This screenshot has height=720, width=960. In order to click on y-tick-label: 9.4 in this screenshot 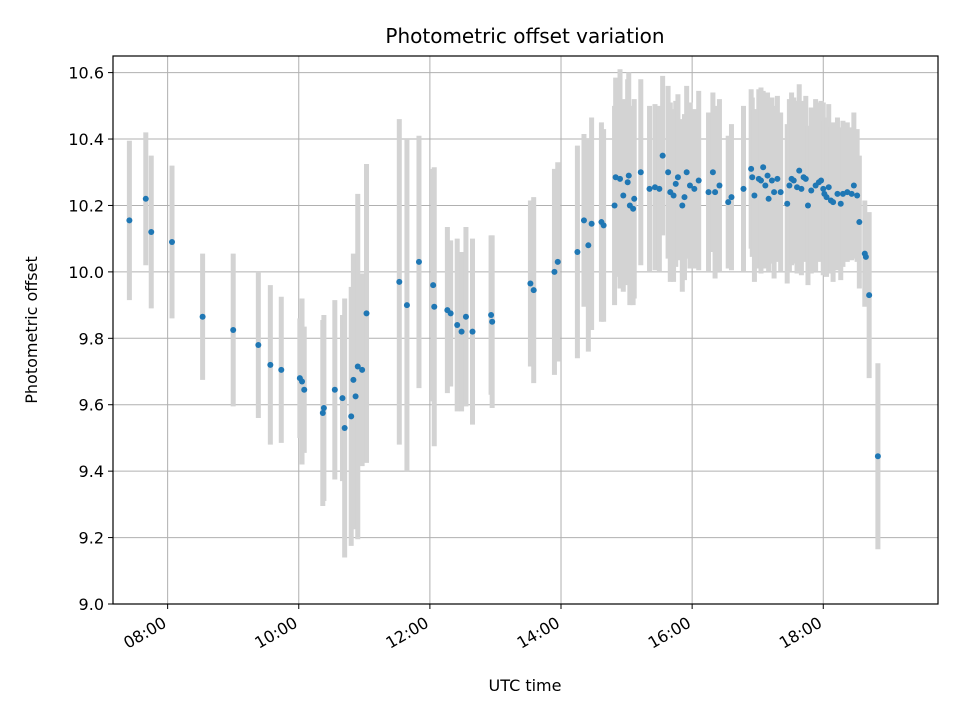, I will do `click(91, 471)`.